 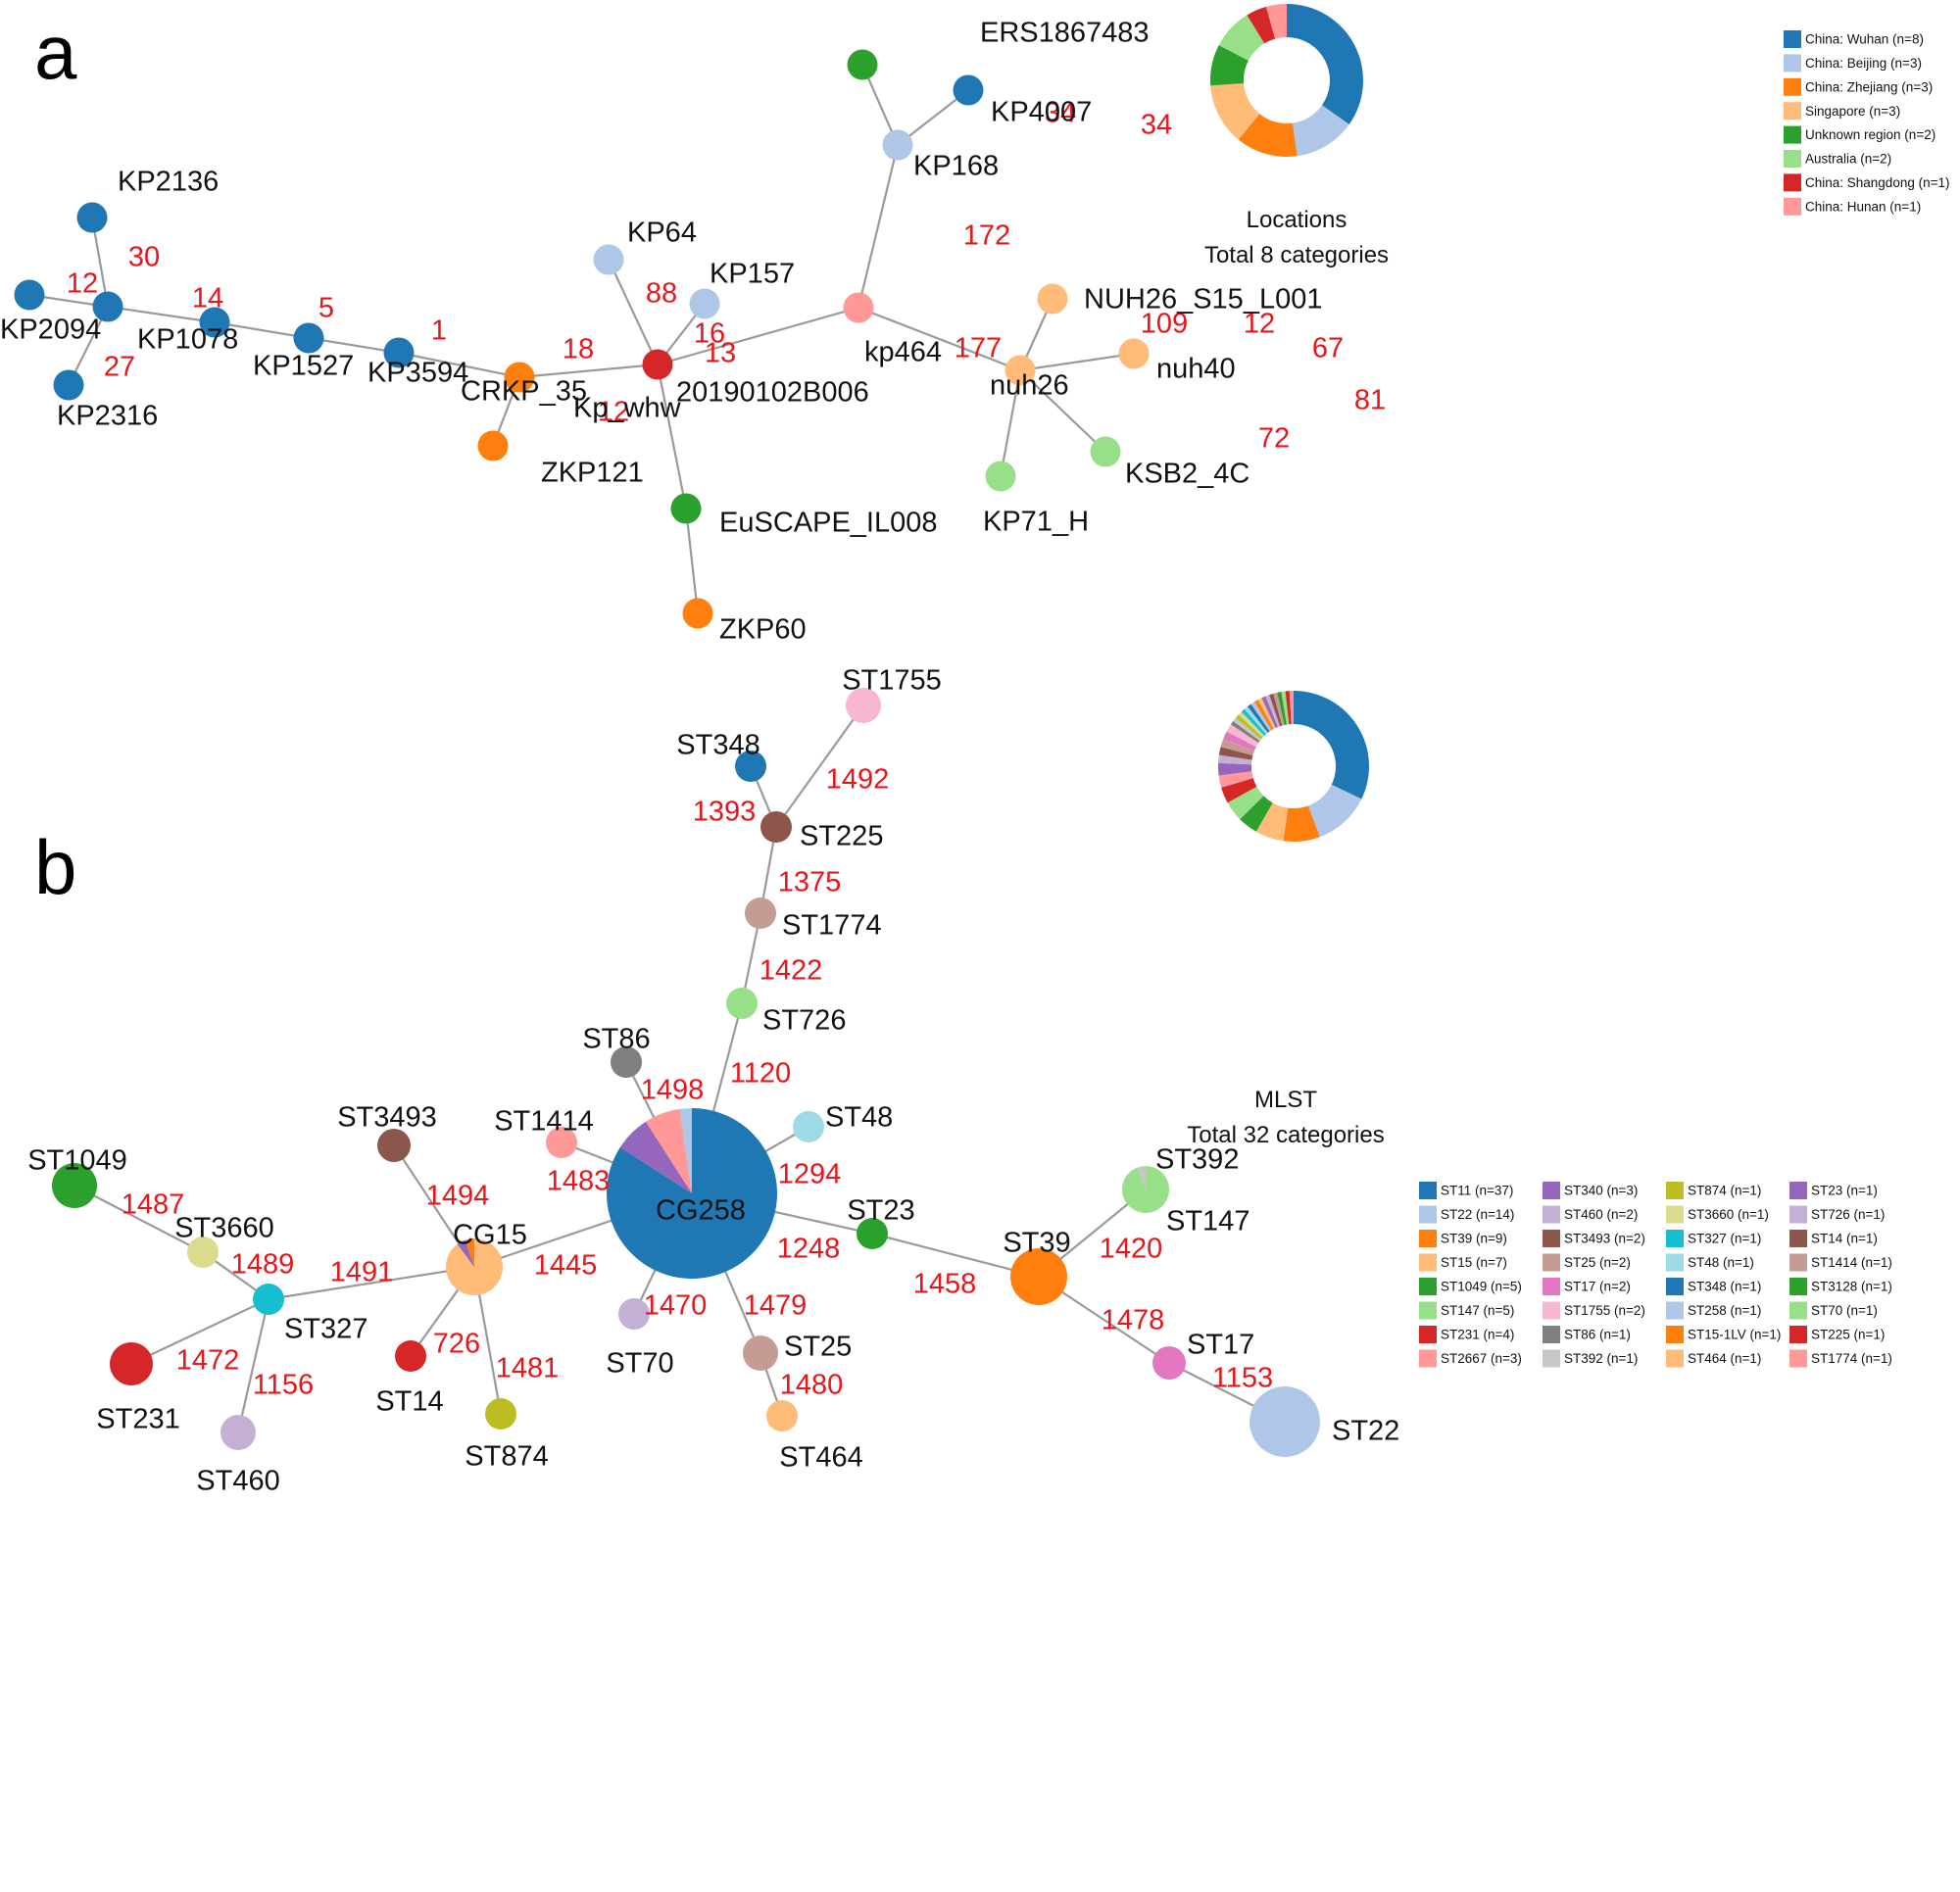 I want to click on node-label-kp2136: KP2136, so click(x=168, y=182).